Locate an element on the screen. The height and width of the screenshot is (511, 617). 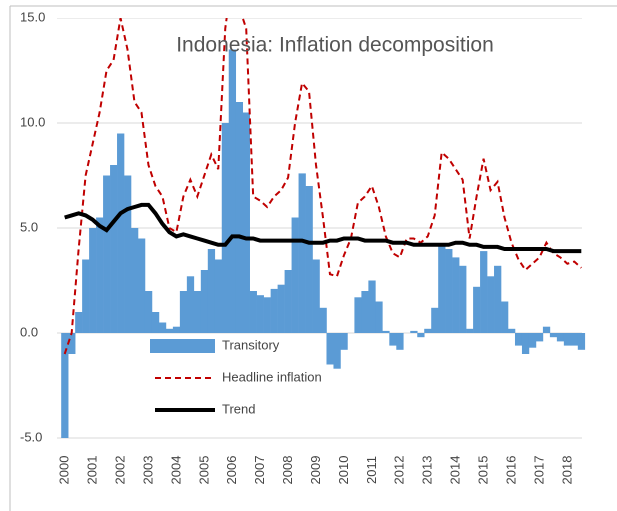
x-tick-label: 2006 is located at coordinates (231, 470).